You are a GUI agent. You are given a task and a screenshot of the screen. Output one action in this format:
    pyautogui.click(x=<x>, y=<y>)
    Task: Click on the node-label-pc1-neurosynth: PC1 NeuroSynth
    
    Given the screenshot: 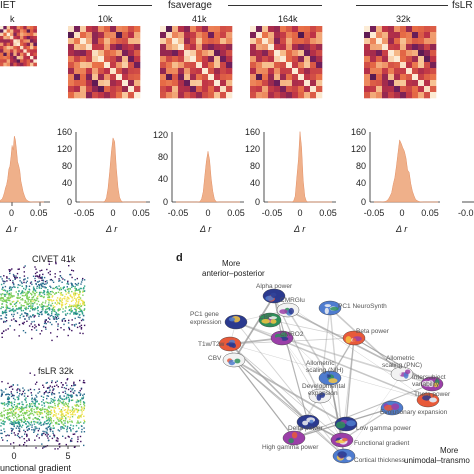 What is the action you would take?
    pyautogui.click(x=362, y=306)
    